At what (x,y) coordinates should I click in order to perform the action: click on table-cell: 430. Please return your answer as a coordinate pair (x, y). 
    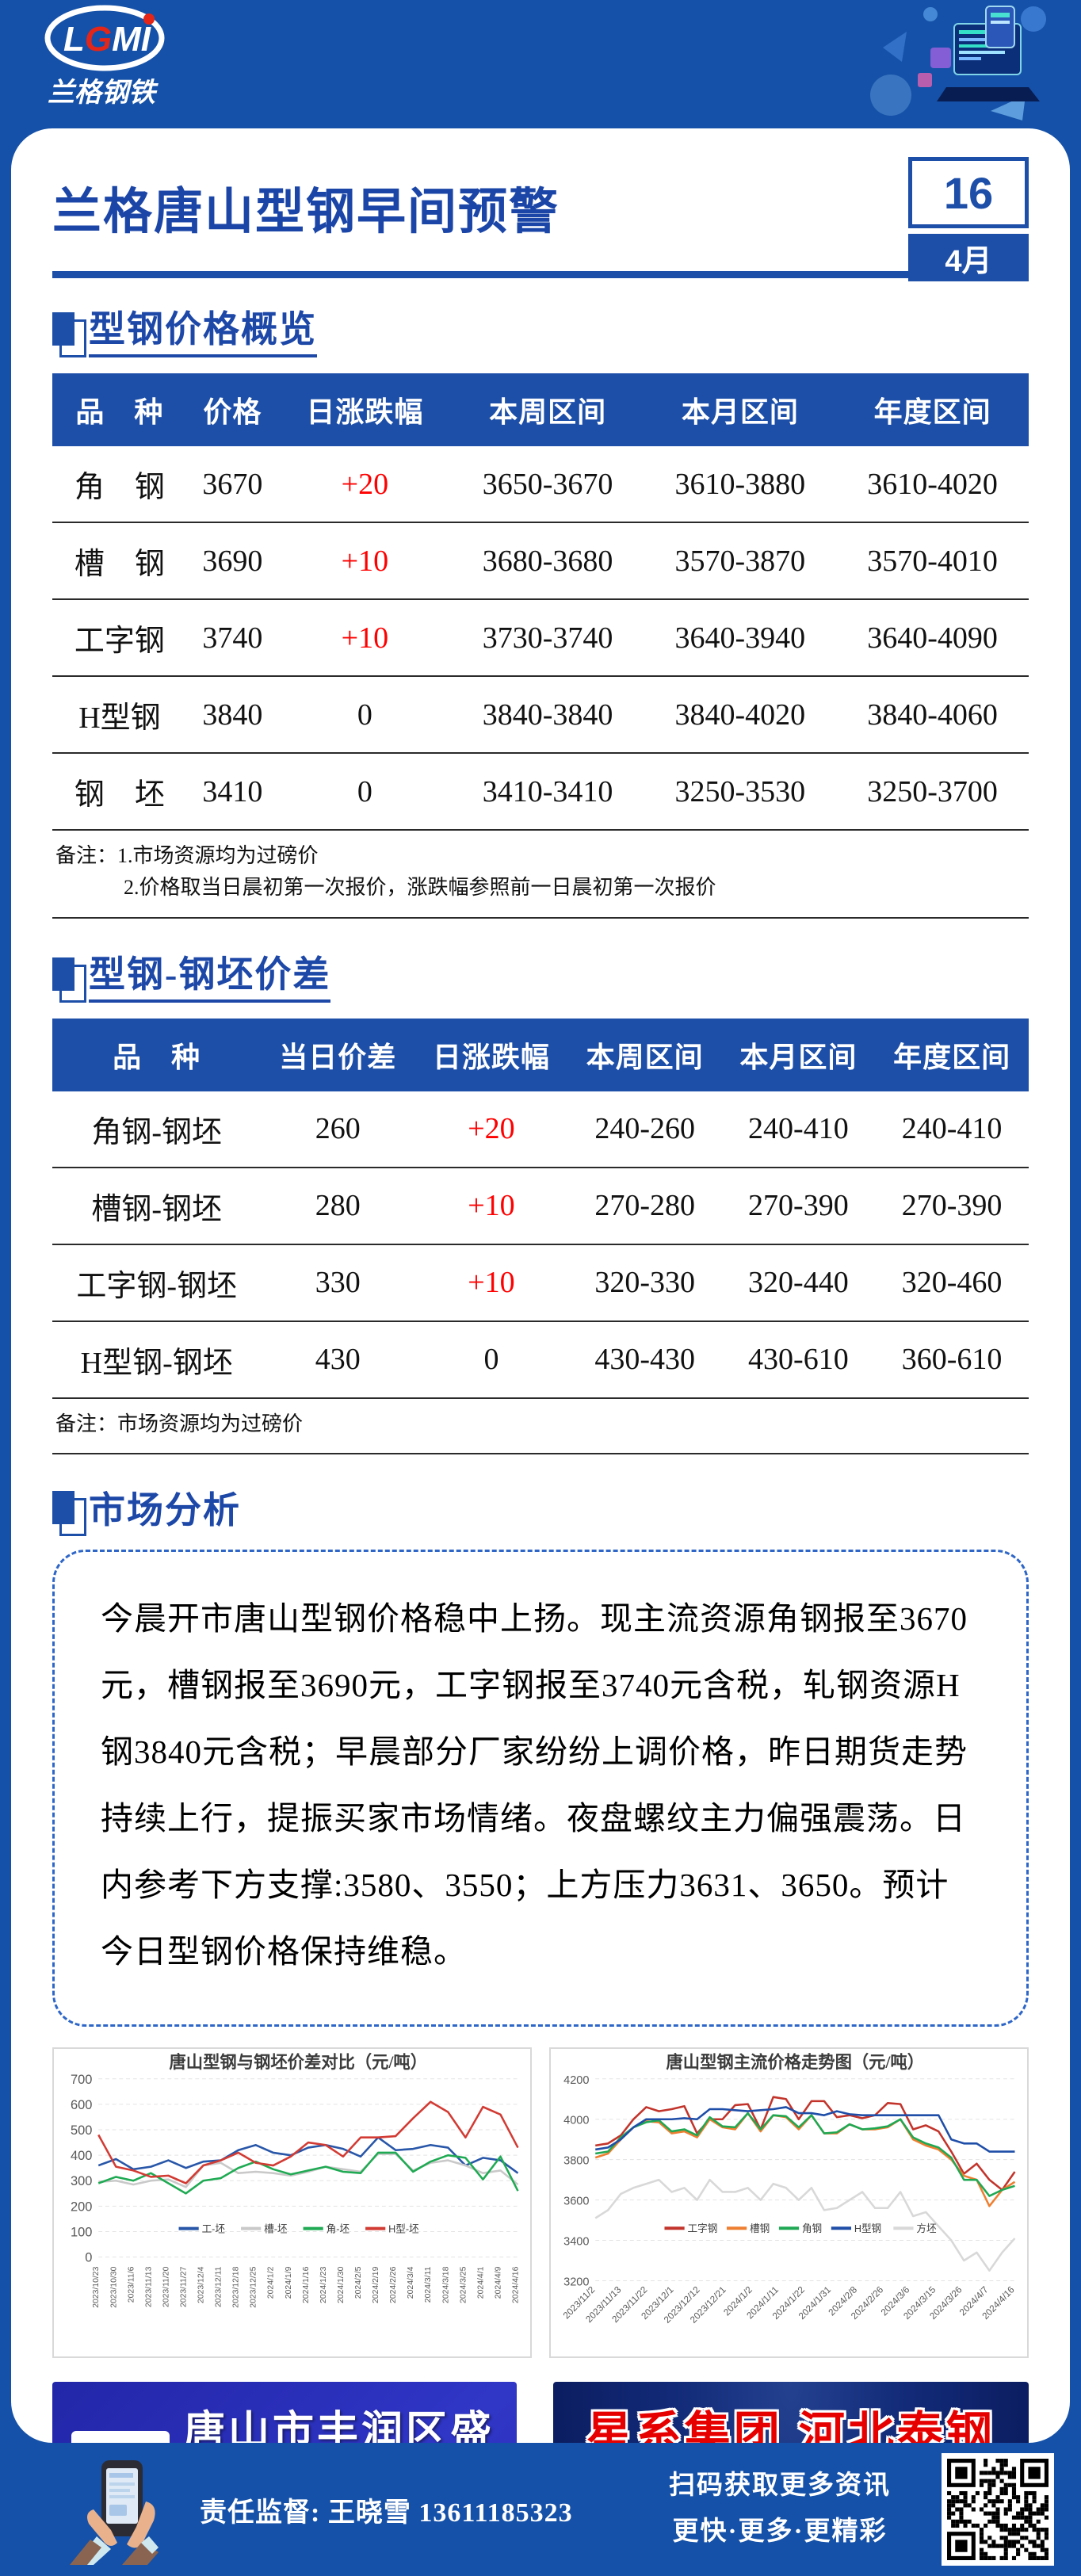
    Looking at the image, I should click on (338, 1359).